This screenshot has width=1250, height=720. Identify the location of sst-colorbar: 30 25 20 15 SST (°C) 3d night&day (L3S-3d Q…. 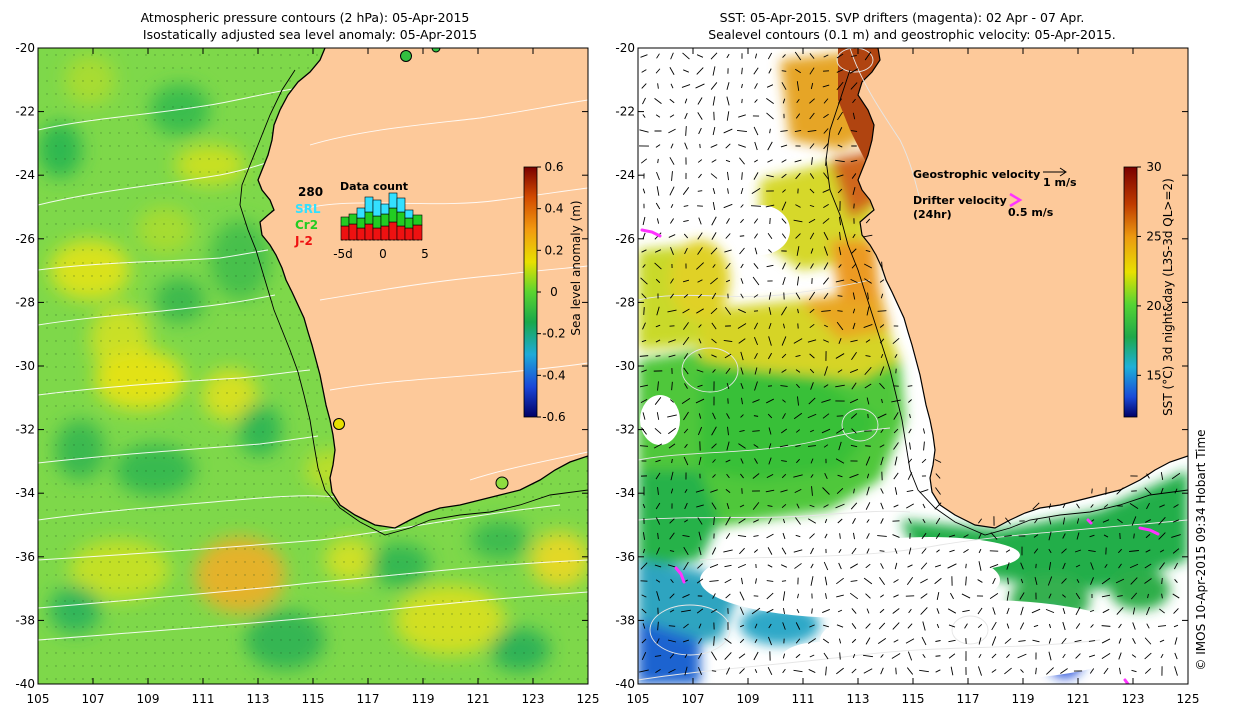
(1149, 289).